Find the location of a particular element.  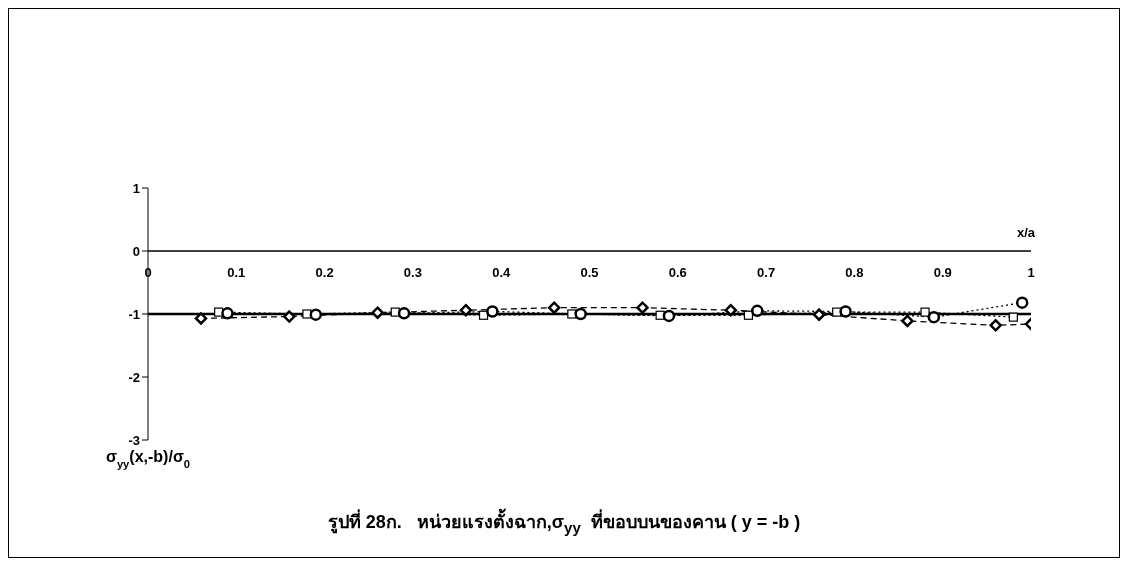

text: รูปที่ 28ก. หน่วยแรงตั้งฉาก,σ$_{yy}$ ที่ขอบบนของคาน ( y = -b ) is located at coordinates (564, 521).